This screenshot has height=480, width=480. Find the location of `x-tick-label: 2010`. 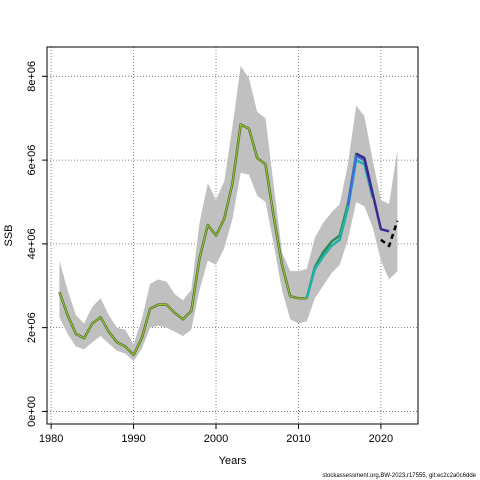

x-tick-label: 2010 is located at coordinates (298, 439).